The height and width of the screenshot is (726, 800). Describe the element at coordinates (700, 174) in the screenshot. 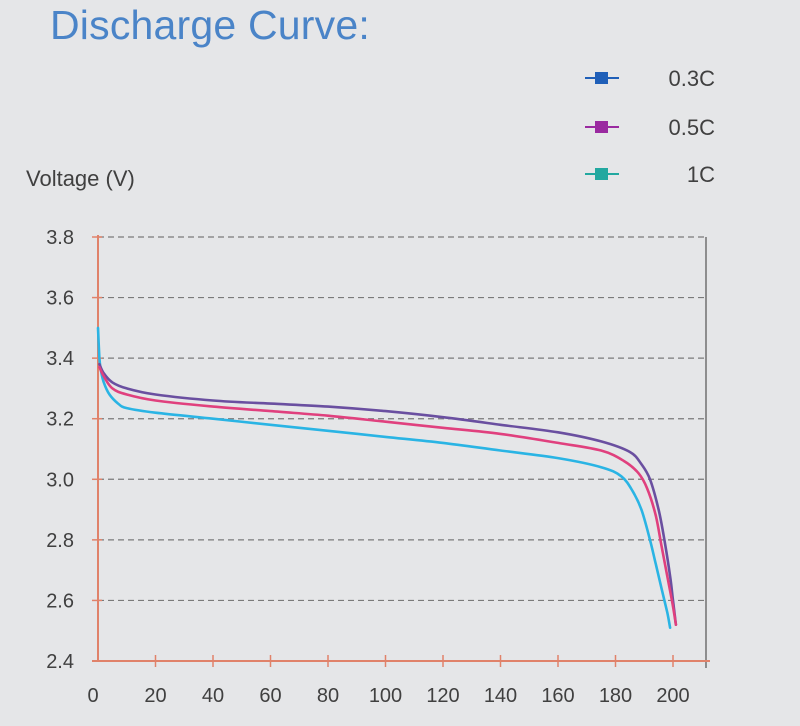

I see `legend-label: 1C` at that location.